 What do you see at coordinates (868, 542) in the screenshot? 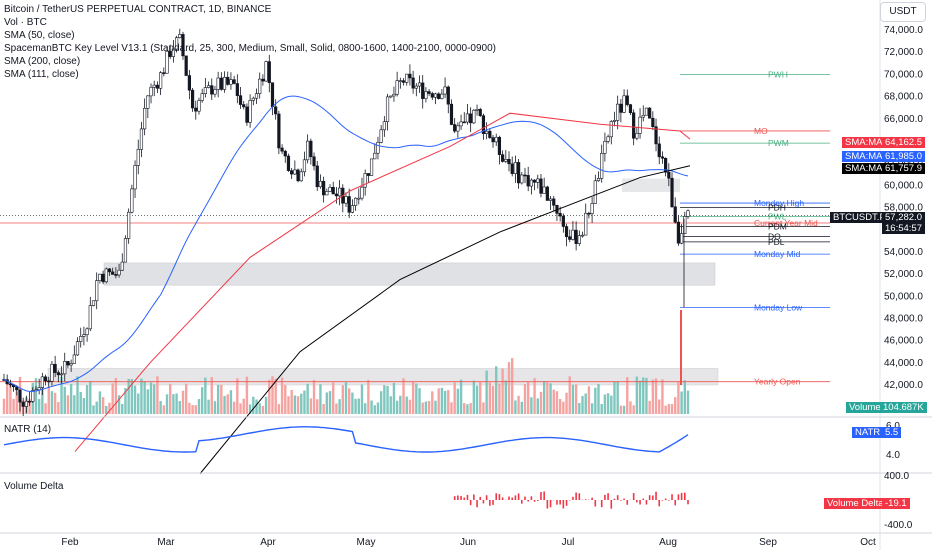
I see `x-tick-label: Oct` at bounding box center [868, 542].